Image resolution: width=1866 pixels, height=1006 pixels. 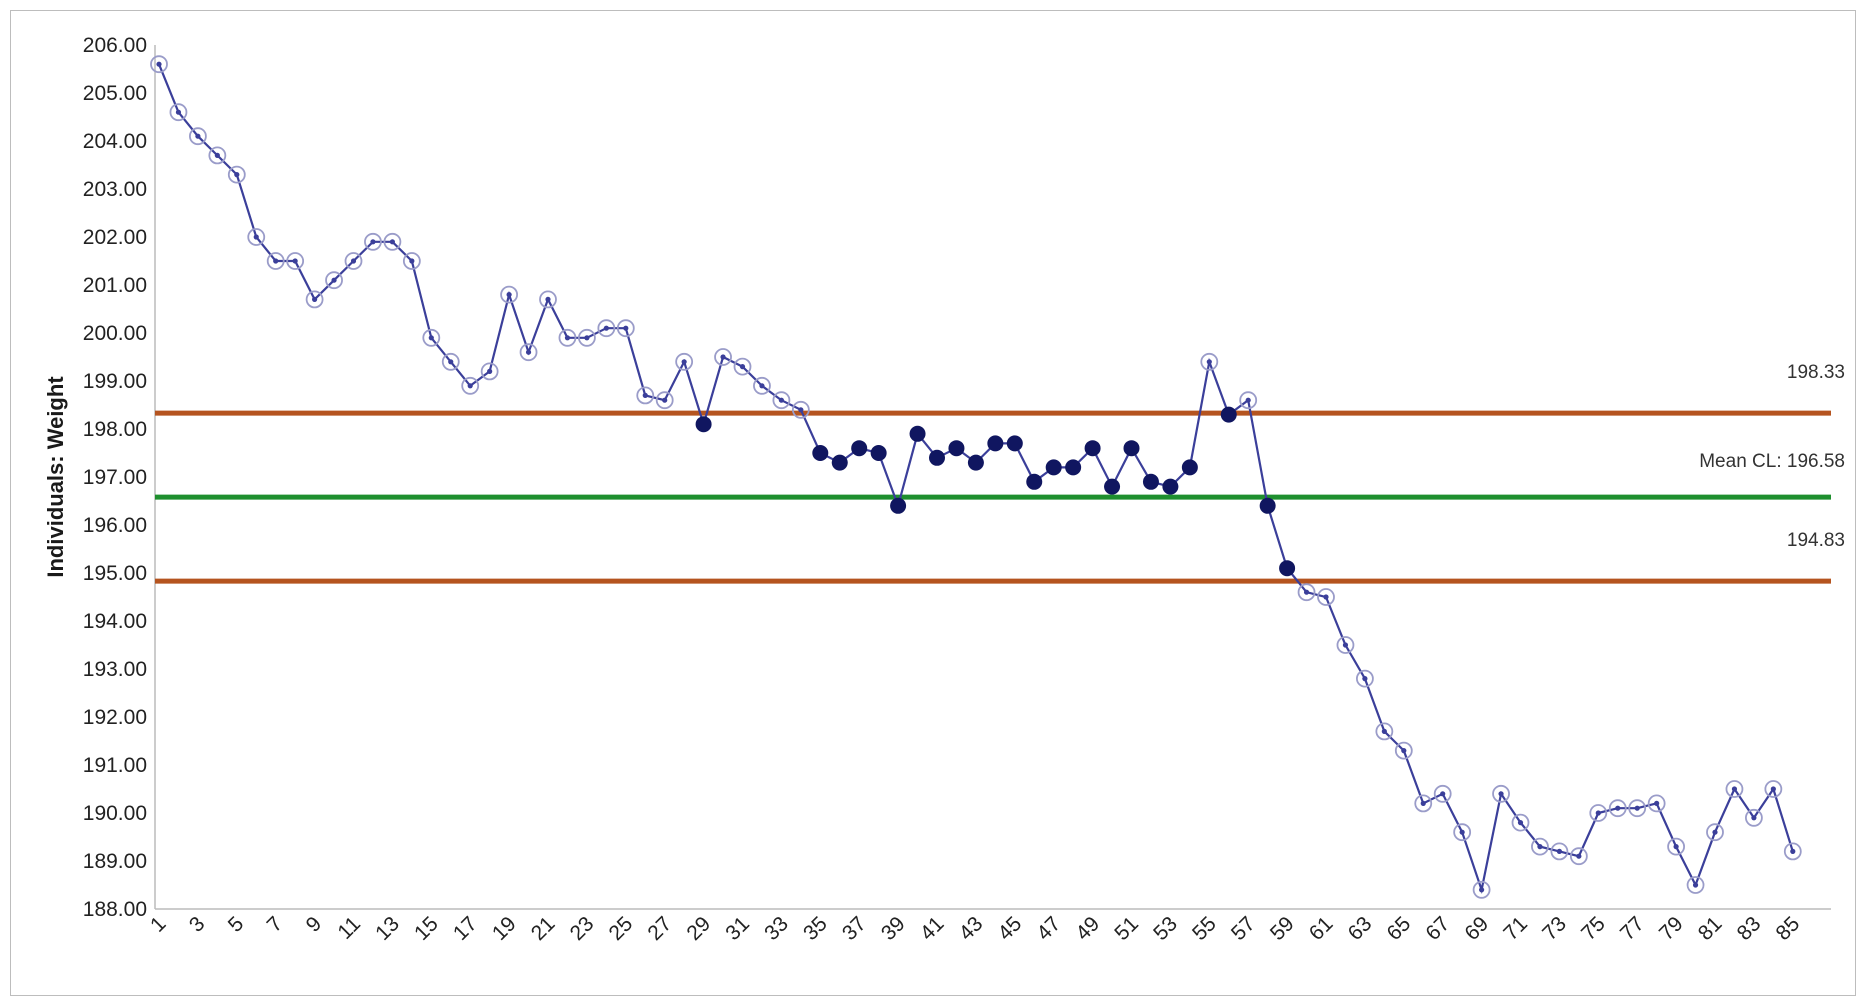 What do you see at coordinates (737, 928) in the screenshot?
I see `x-tick-label: 31` at bounding box center [737, 928].